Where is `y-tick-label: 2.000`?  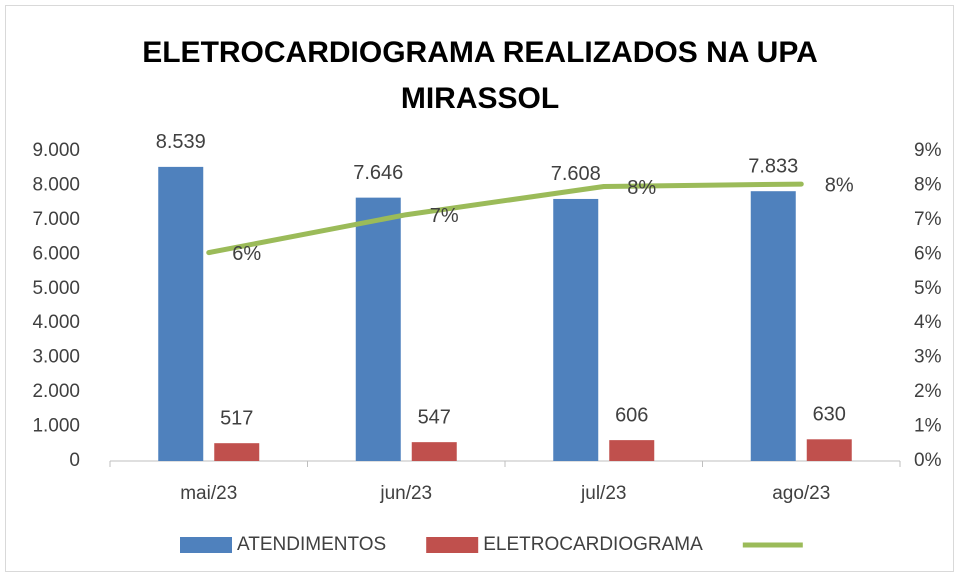 y-tick-label: 2.000 is located at coordinates (56, 391).